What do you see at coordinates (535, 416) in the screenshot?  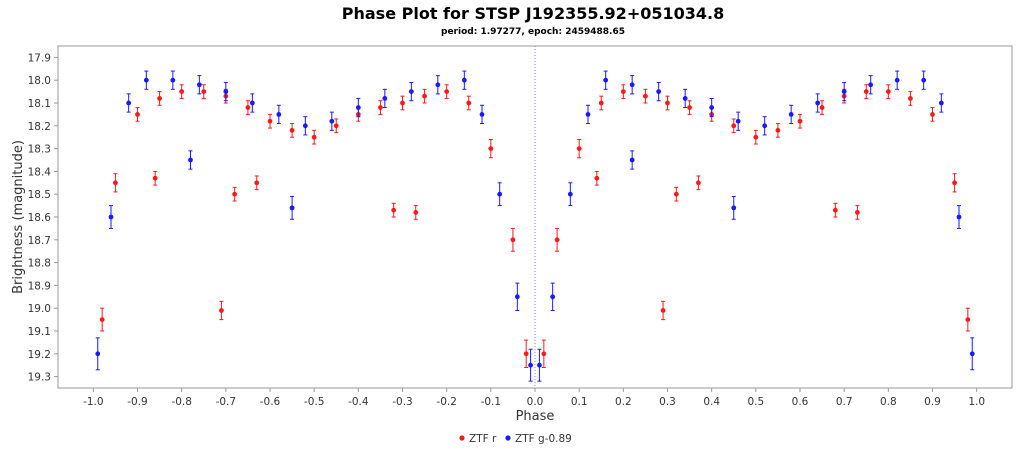 I see `x-axis-label: Phase` at bounding box center [535, 416].